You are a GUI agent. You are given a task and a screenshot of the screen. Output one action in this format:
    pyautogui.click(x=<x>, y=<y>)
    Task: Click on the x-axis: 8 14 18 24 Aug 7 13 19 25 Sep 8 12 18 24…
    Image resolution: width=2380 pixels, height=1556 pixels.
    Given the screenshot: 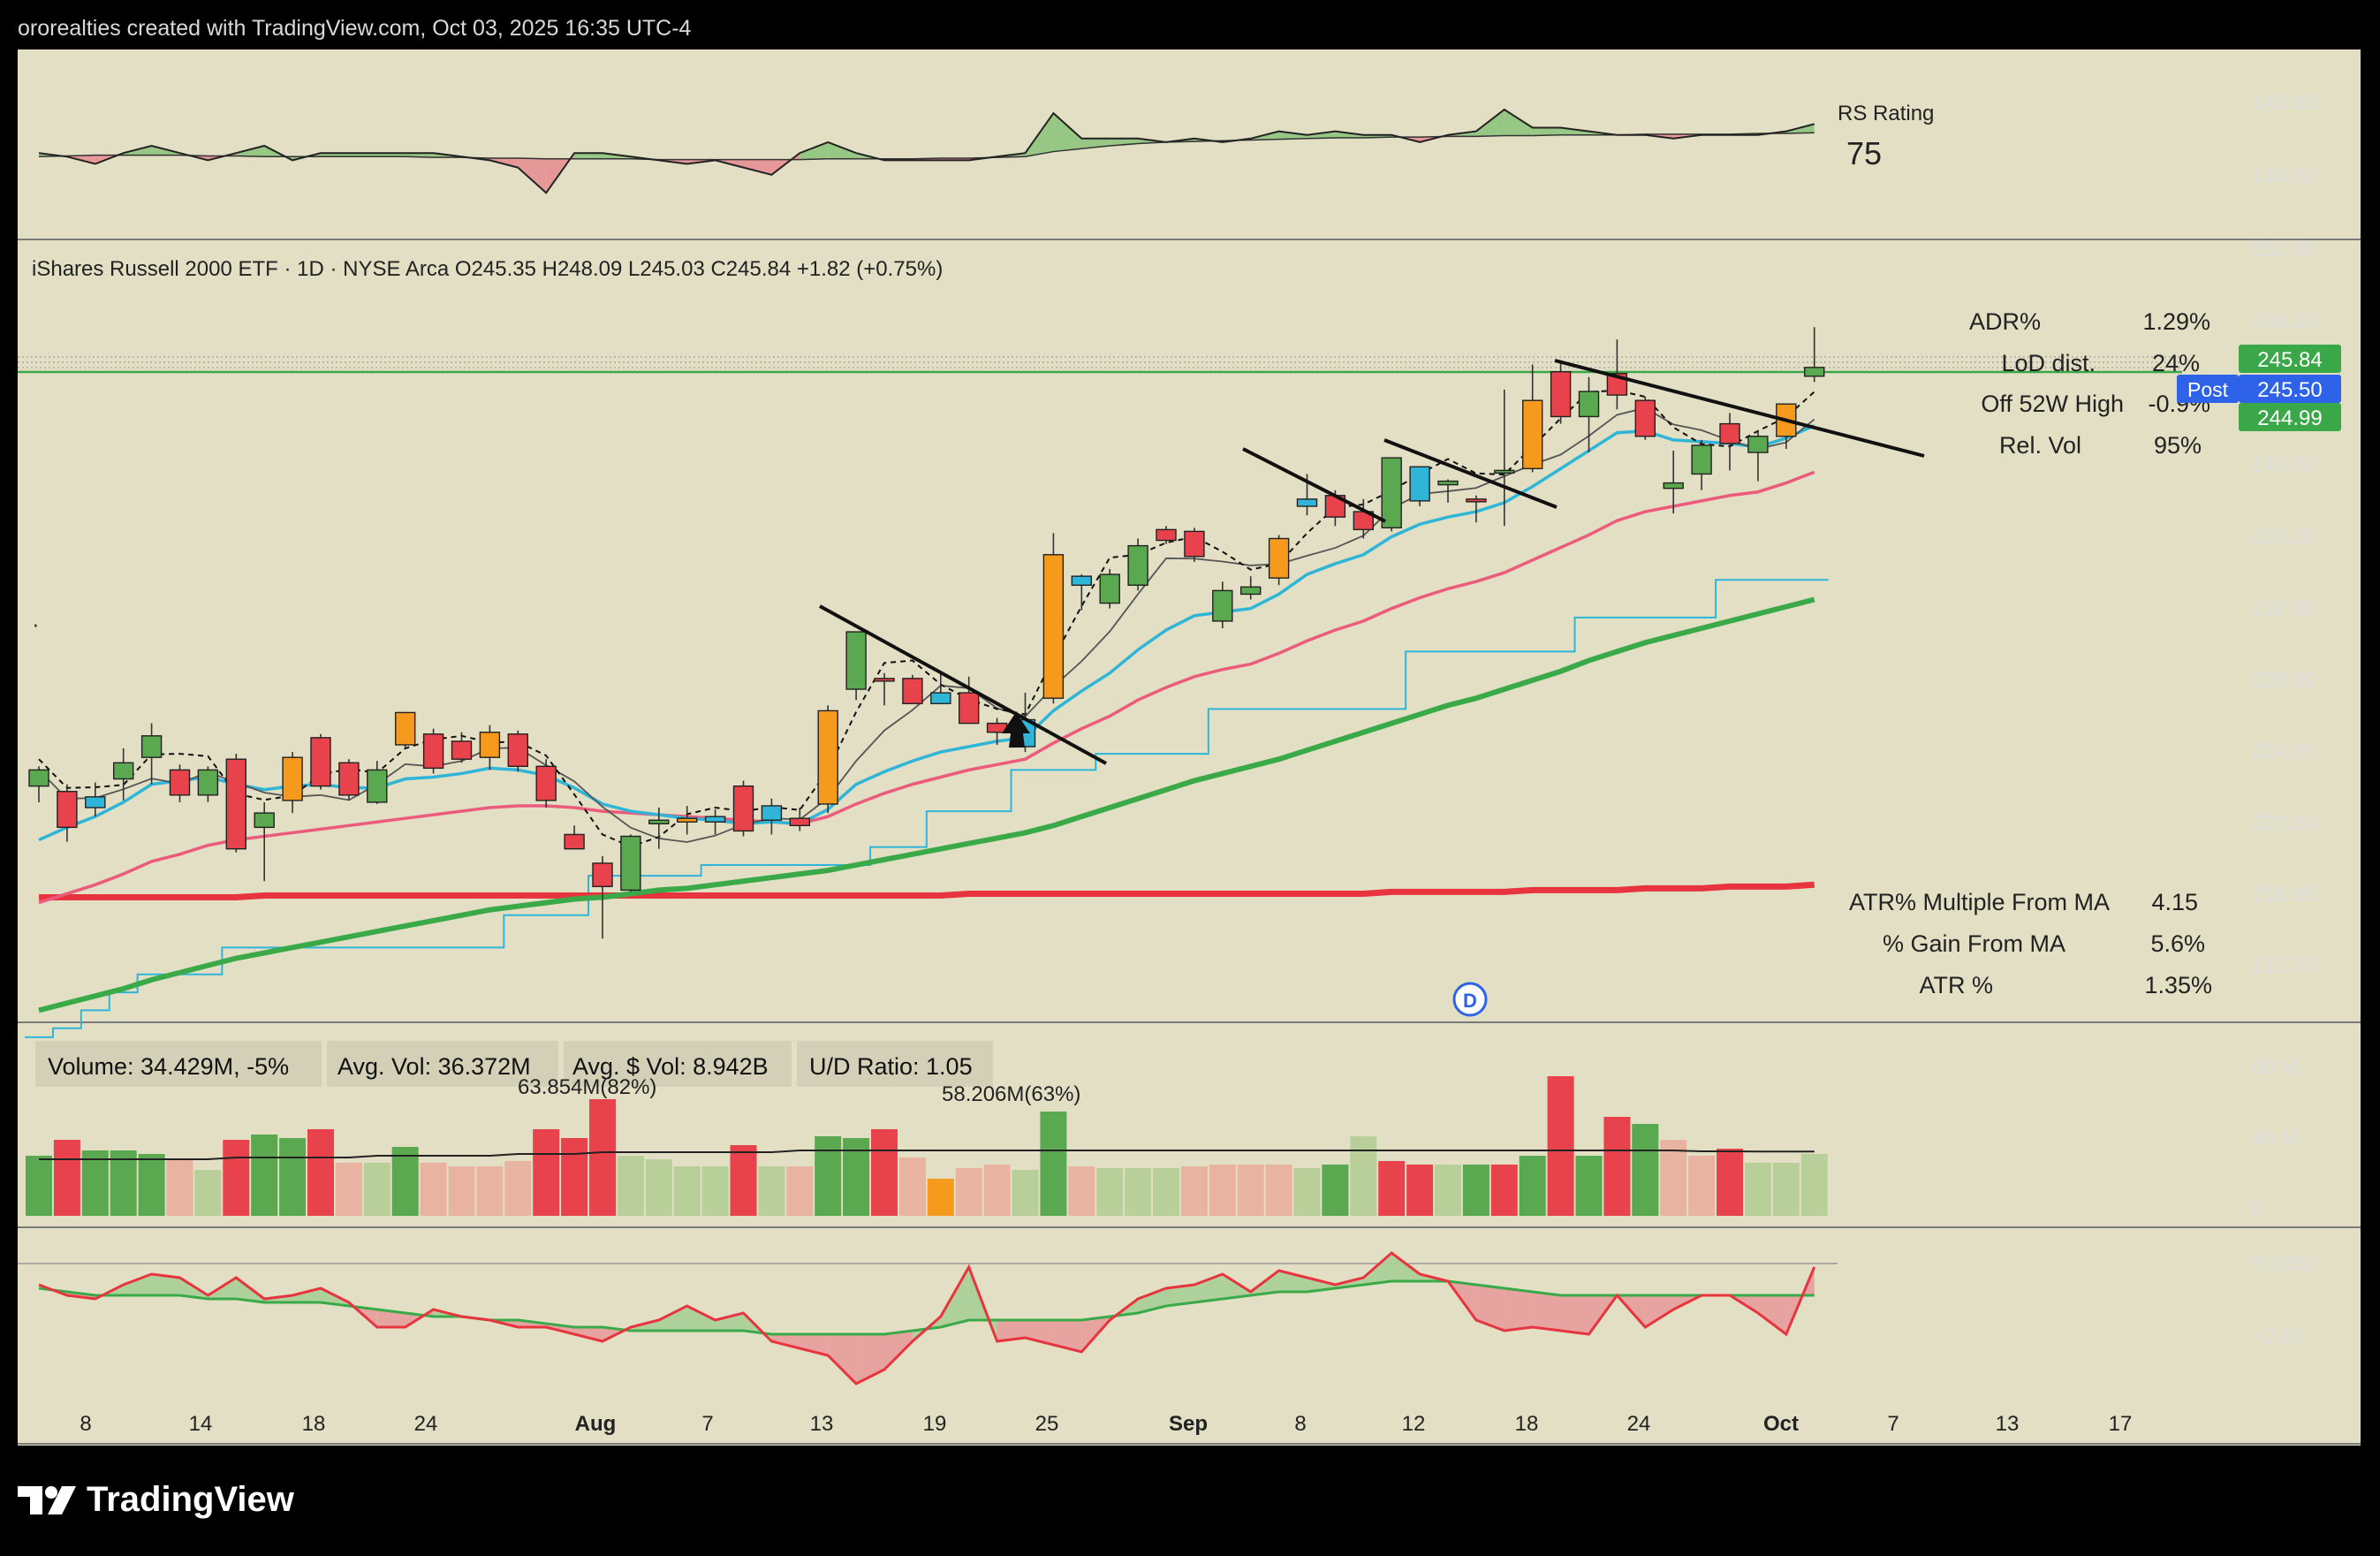 What is the action you would take?
    pyautogui.click(x=1106, y=1424)
    